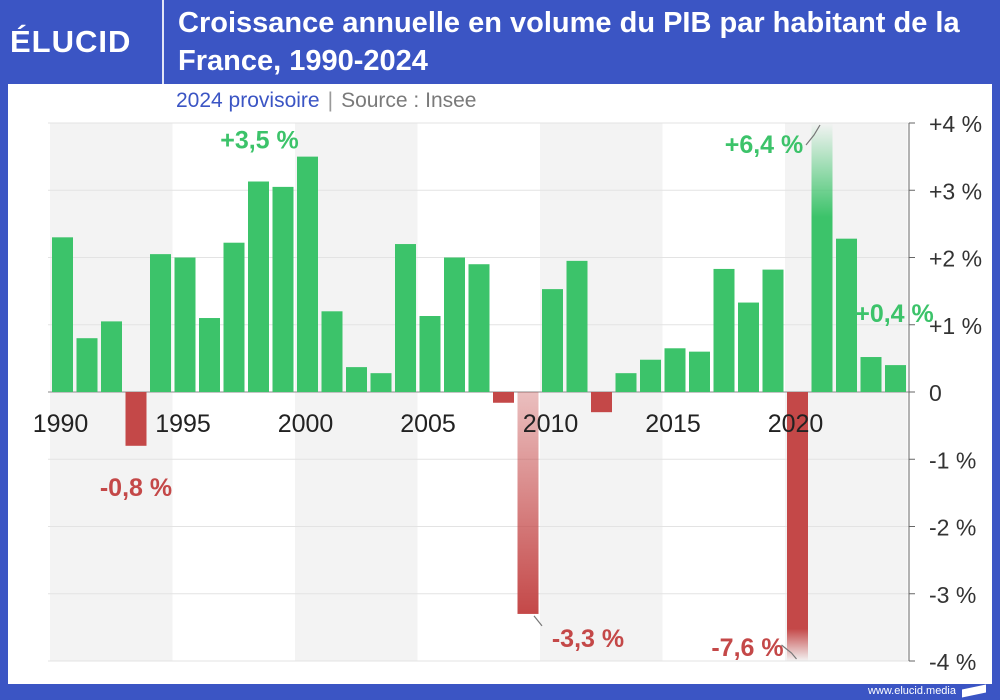  I want to click on bar-2024, so click(895, 378).